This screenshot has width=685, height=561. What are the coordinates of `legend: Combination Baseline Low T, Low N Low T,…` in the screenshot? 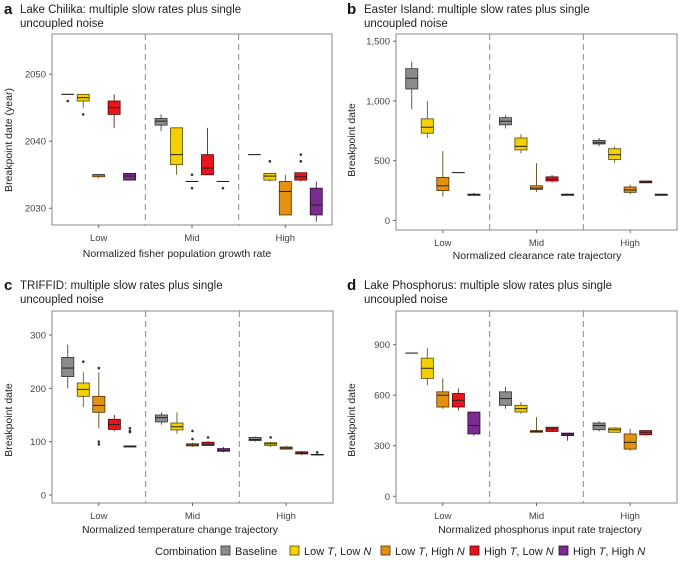 It's located at (400, 551).